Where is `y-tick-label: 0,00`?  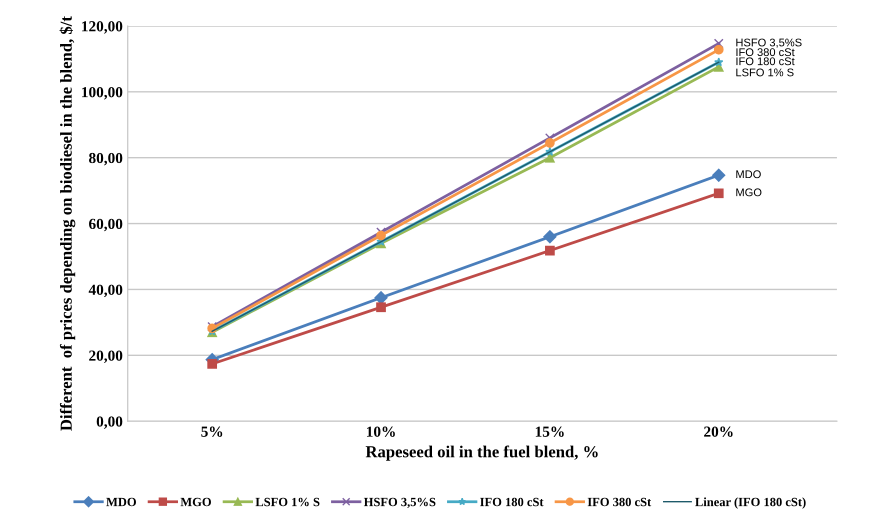 y-tick-label: 0,00 is located at coordinates (109, 422).